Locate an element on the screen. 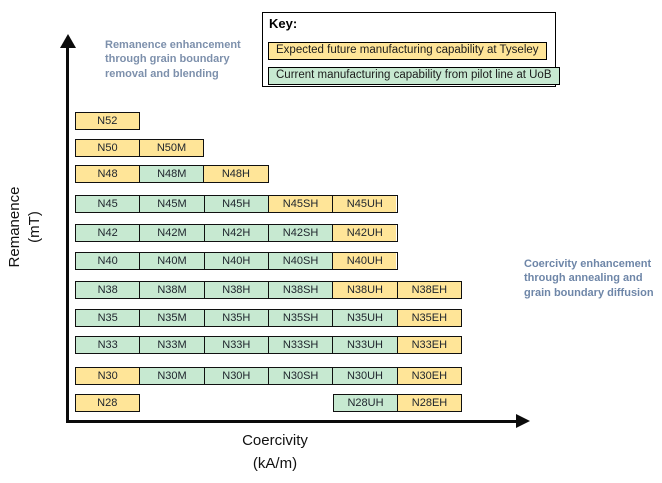 This screenshot has width=662, height=483. cell-n48: N48 is located at coordinates (108, 174).